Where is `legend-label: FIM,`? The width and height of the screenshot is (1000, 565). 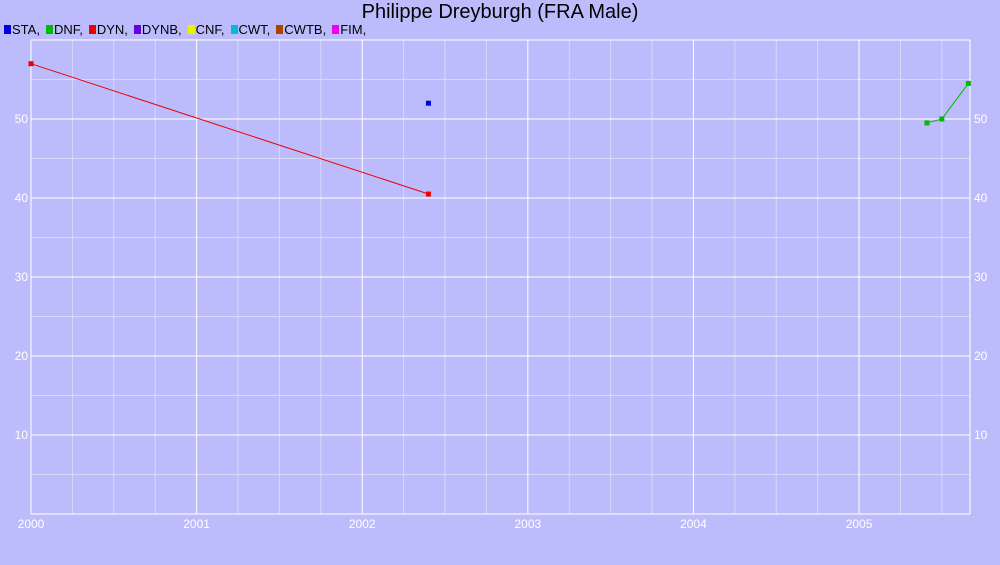
legend-label: FIM, is located at coordinates (353, 29).